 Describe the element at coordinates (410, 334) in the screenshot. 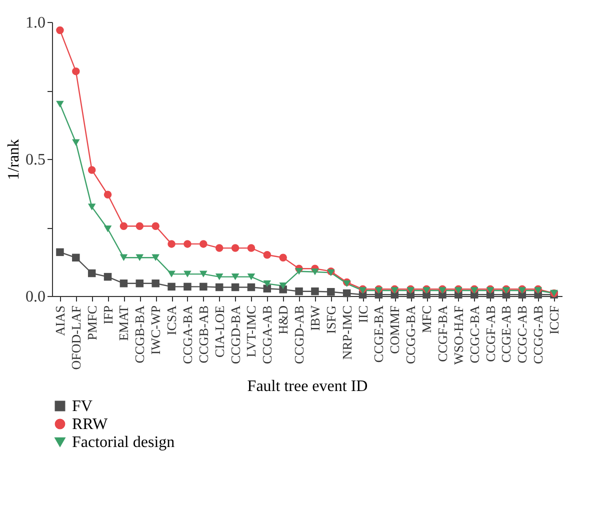

I see `x-tick-label: CCGG-BA` at that location.